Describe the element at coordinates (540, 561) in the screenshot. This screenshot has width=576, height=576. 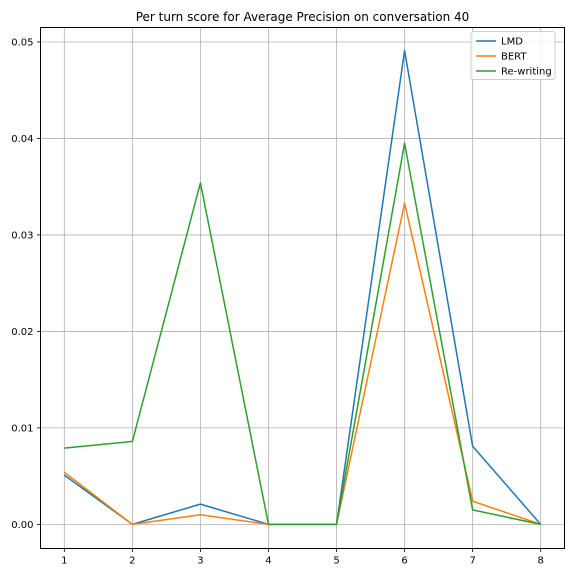
I see `x-tick-label: 8` at that location.